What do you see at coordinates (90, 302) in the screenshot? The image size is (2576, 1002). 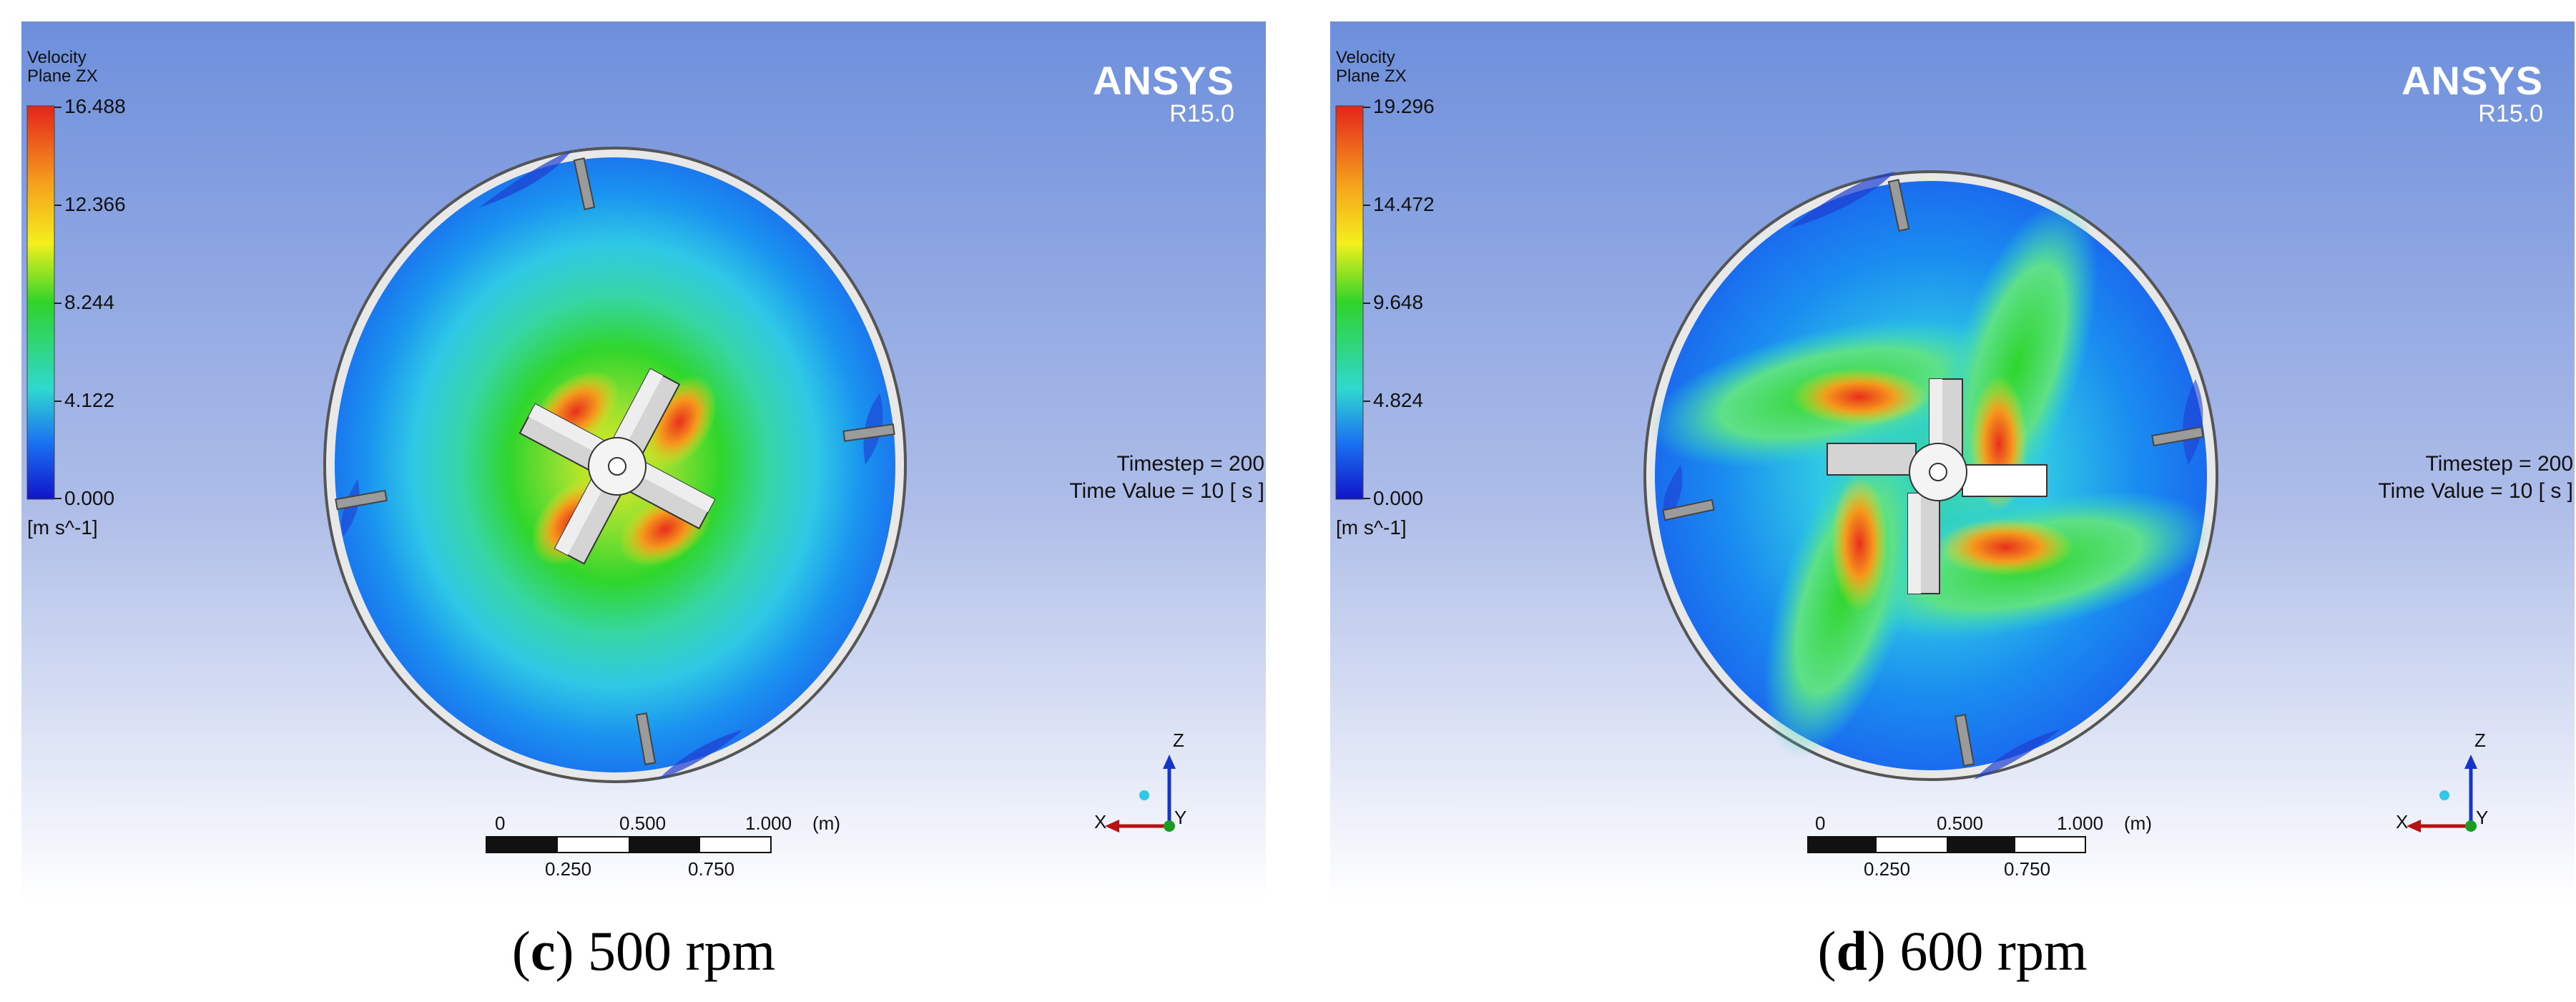 I see `legend-tick: 8.244` at bounding box center [90, 302].